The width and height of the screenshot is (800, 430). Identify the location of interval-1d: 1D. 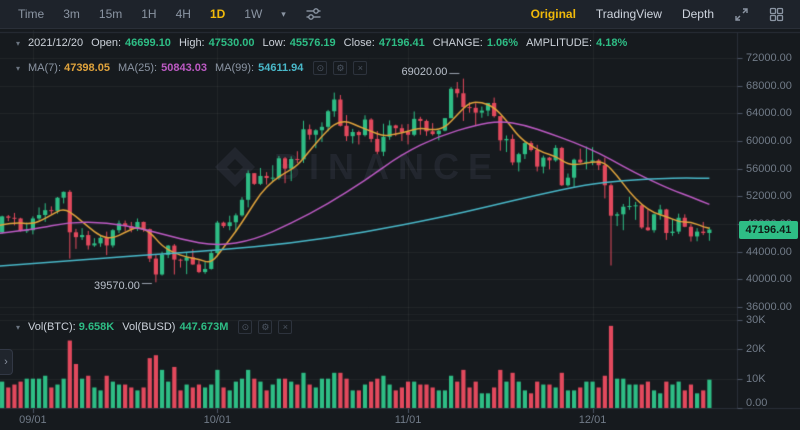
(217, 14).